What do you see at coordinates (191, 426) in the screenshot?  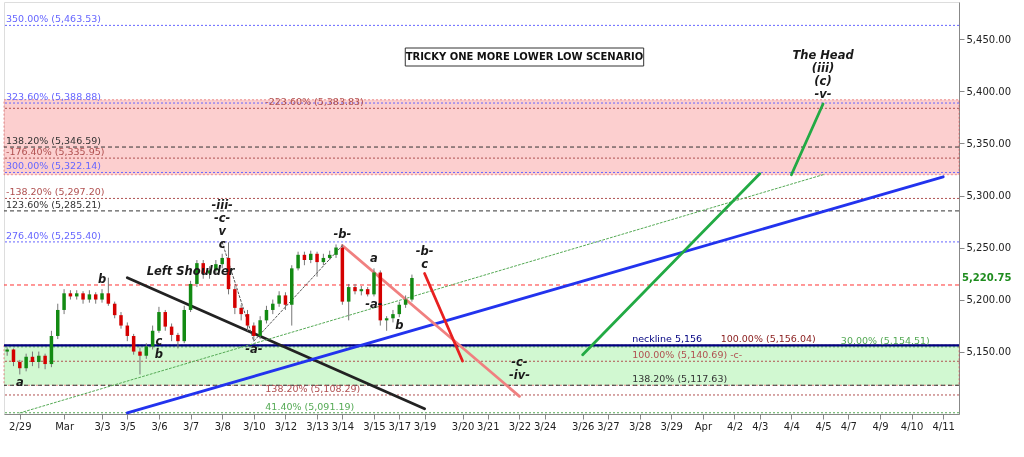 I see `x-tick-label: 3/7` at bounding box center [191, 426].